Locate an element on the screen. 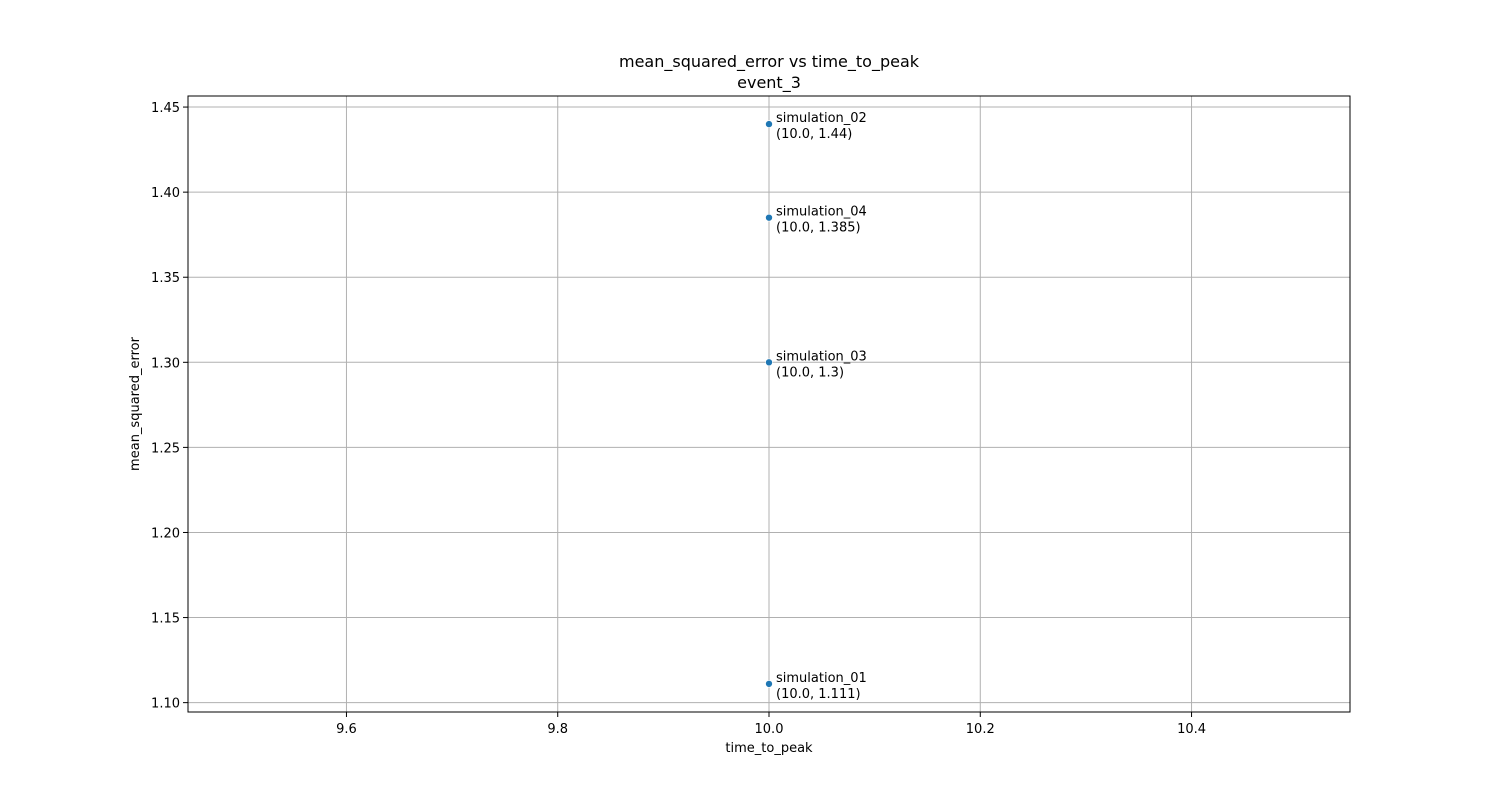 This screenshot has width=1500, height=800. y-tick-label: 1.25 is located at coordinates (165, 448).